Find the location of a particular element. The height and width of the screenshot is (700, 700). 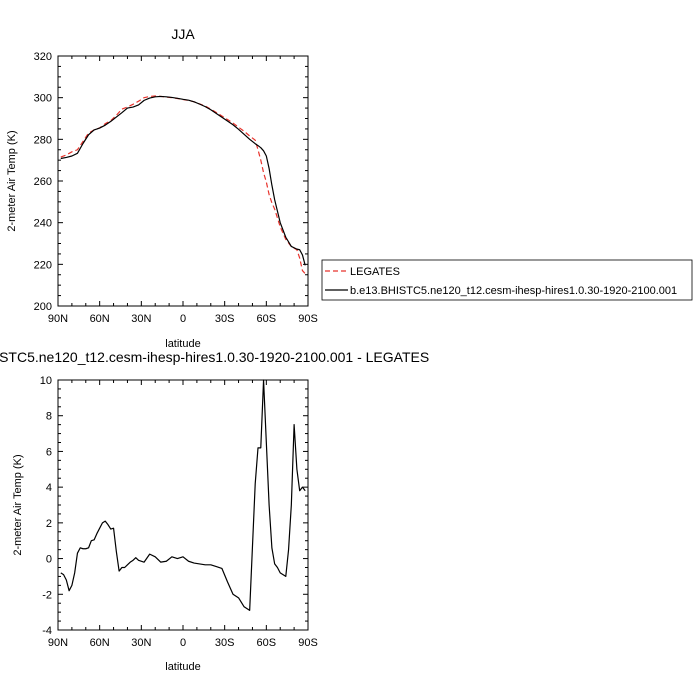

bottom-chart-plot-frame is located at coordinates (183, 505).